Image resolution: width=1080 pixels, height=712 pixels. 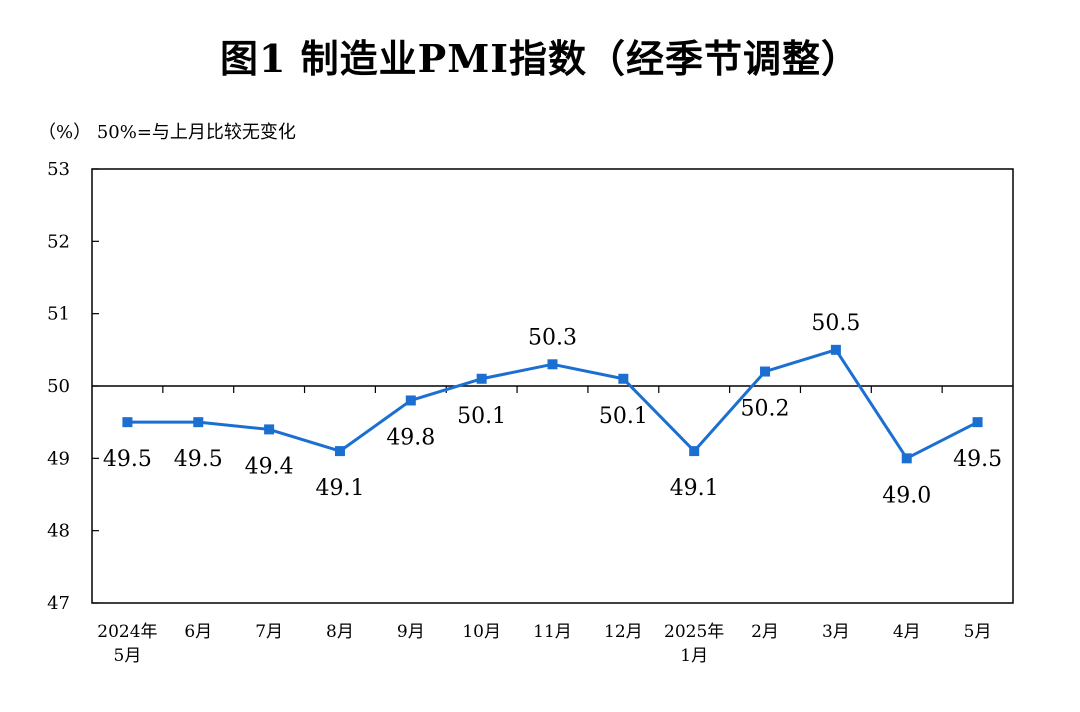 What do you see at coordinates (58, 458) in the screenshot?
I see `y-tick-label: 49` at bounding box center [58, 458].